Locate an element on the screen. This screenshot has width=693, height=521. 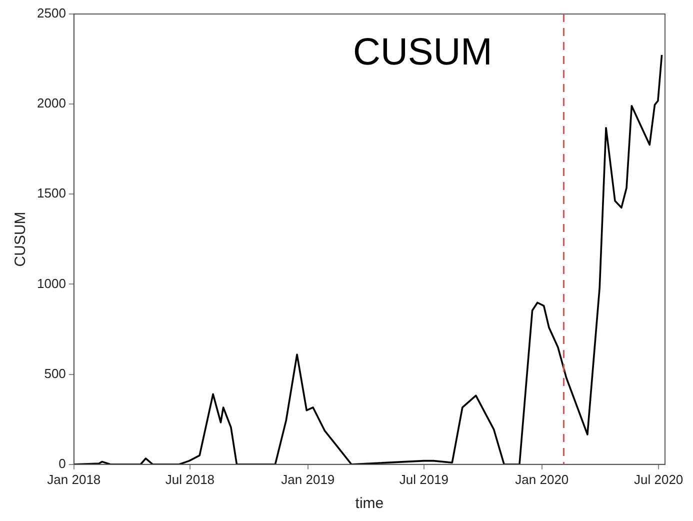
y-axis-title: CUSUM is located at coordinates (21, 239).